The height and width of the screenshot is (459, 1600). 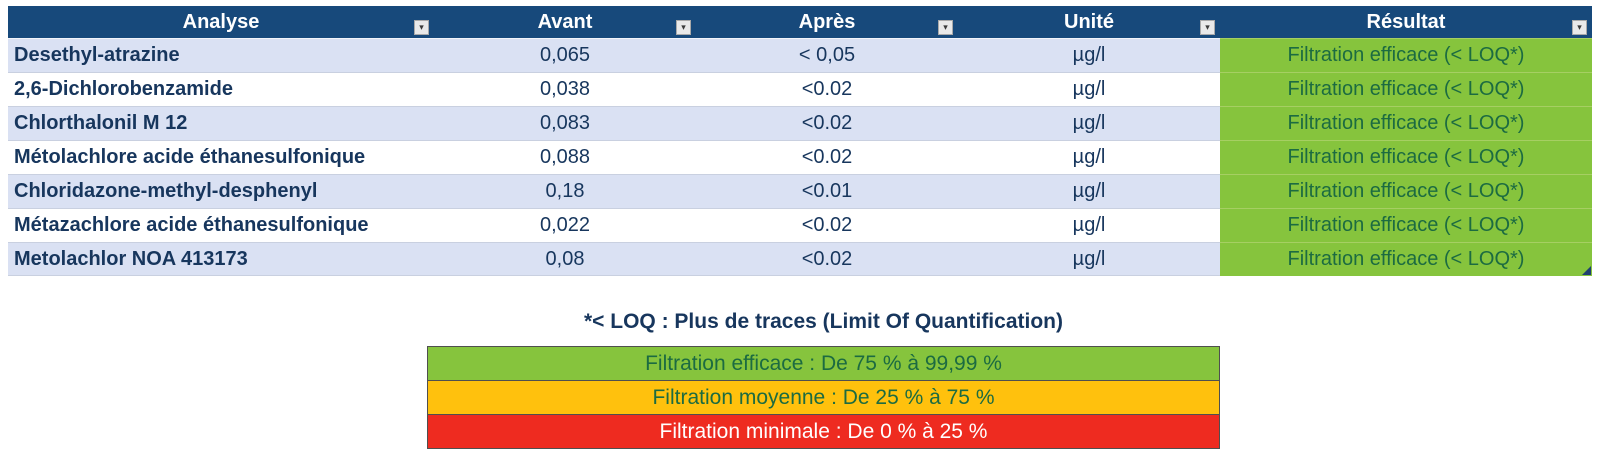 I want to click on analyse-cell: Chlorthalonil M 12, so click(x=221, y=123).